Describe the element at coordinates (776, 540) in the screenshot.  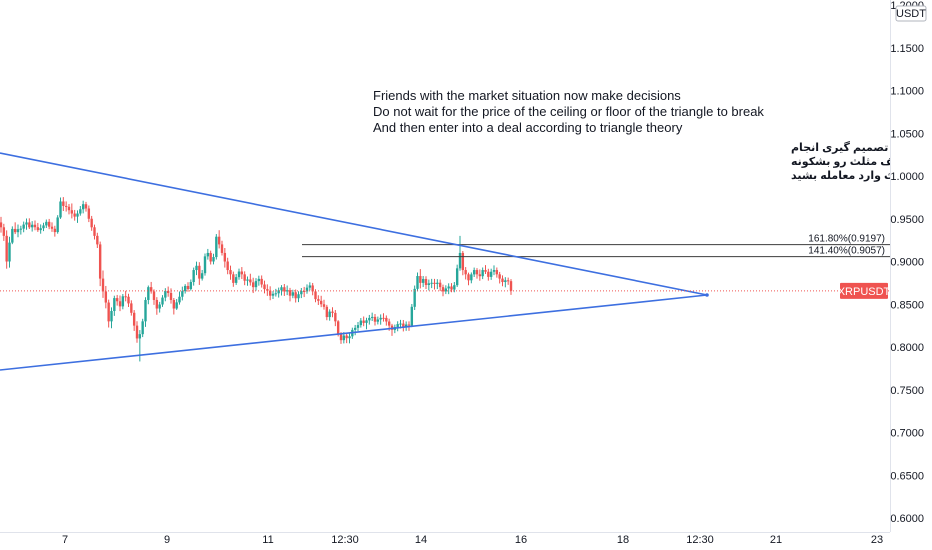
I see `time-tick-label: 21` at that location.